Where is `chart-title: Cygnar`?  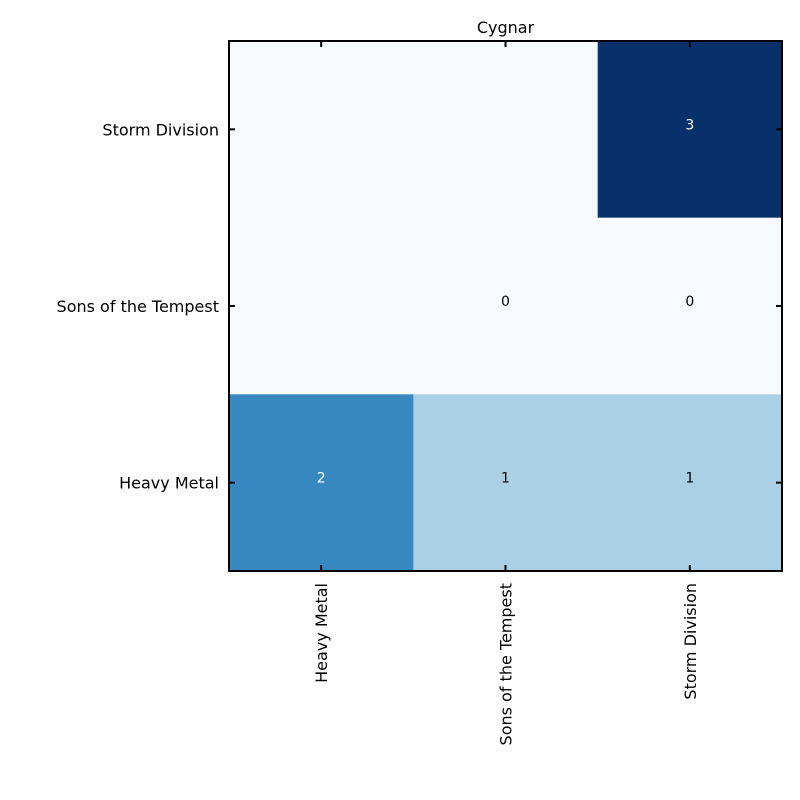
chart-title: Cygnar is located at coordinates (506, 27).